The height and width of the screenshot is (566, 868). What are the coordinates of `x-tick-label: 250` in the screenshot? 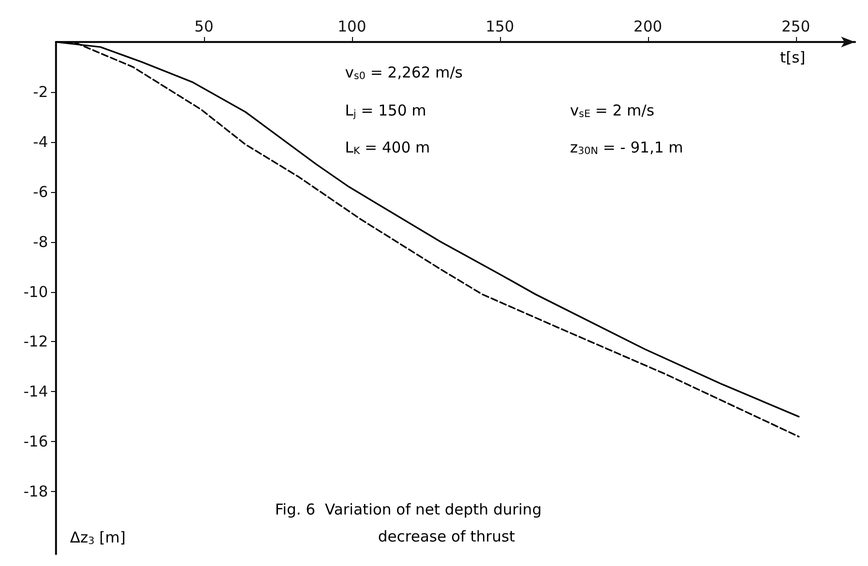 It's located at (795, 27).